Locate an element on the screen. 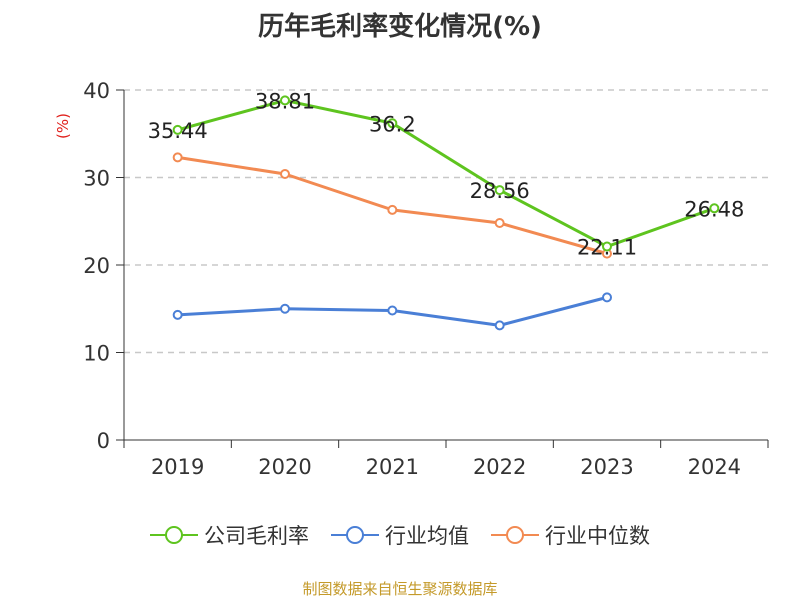  legend-swatch-industry-average is located at coordinates (355, 535).